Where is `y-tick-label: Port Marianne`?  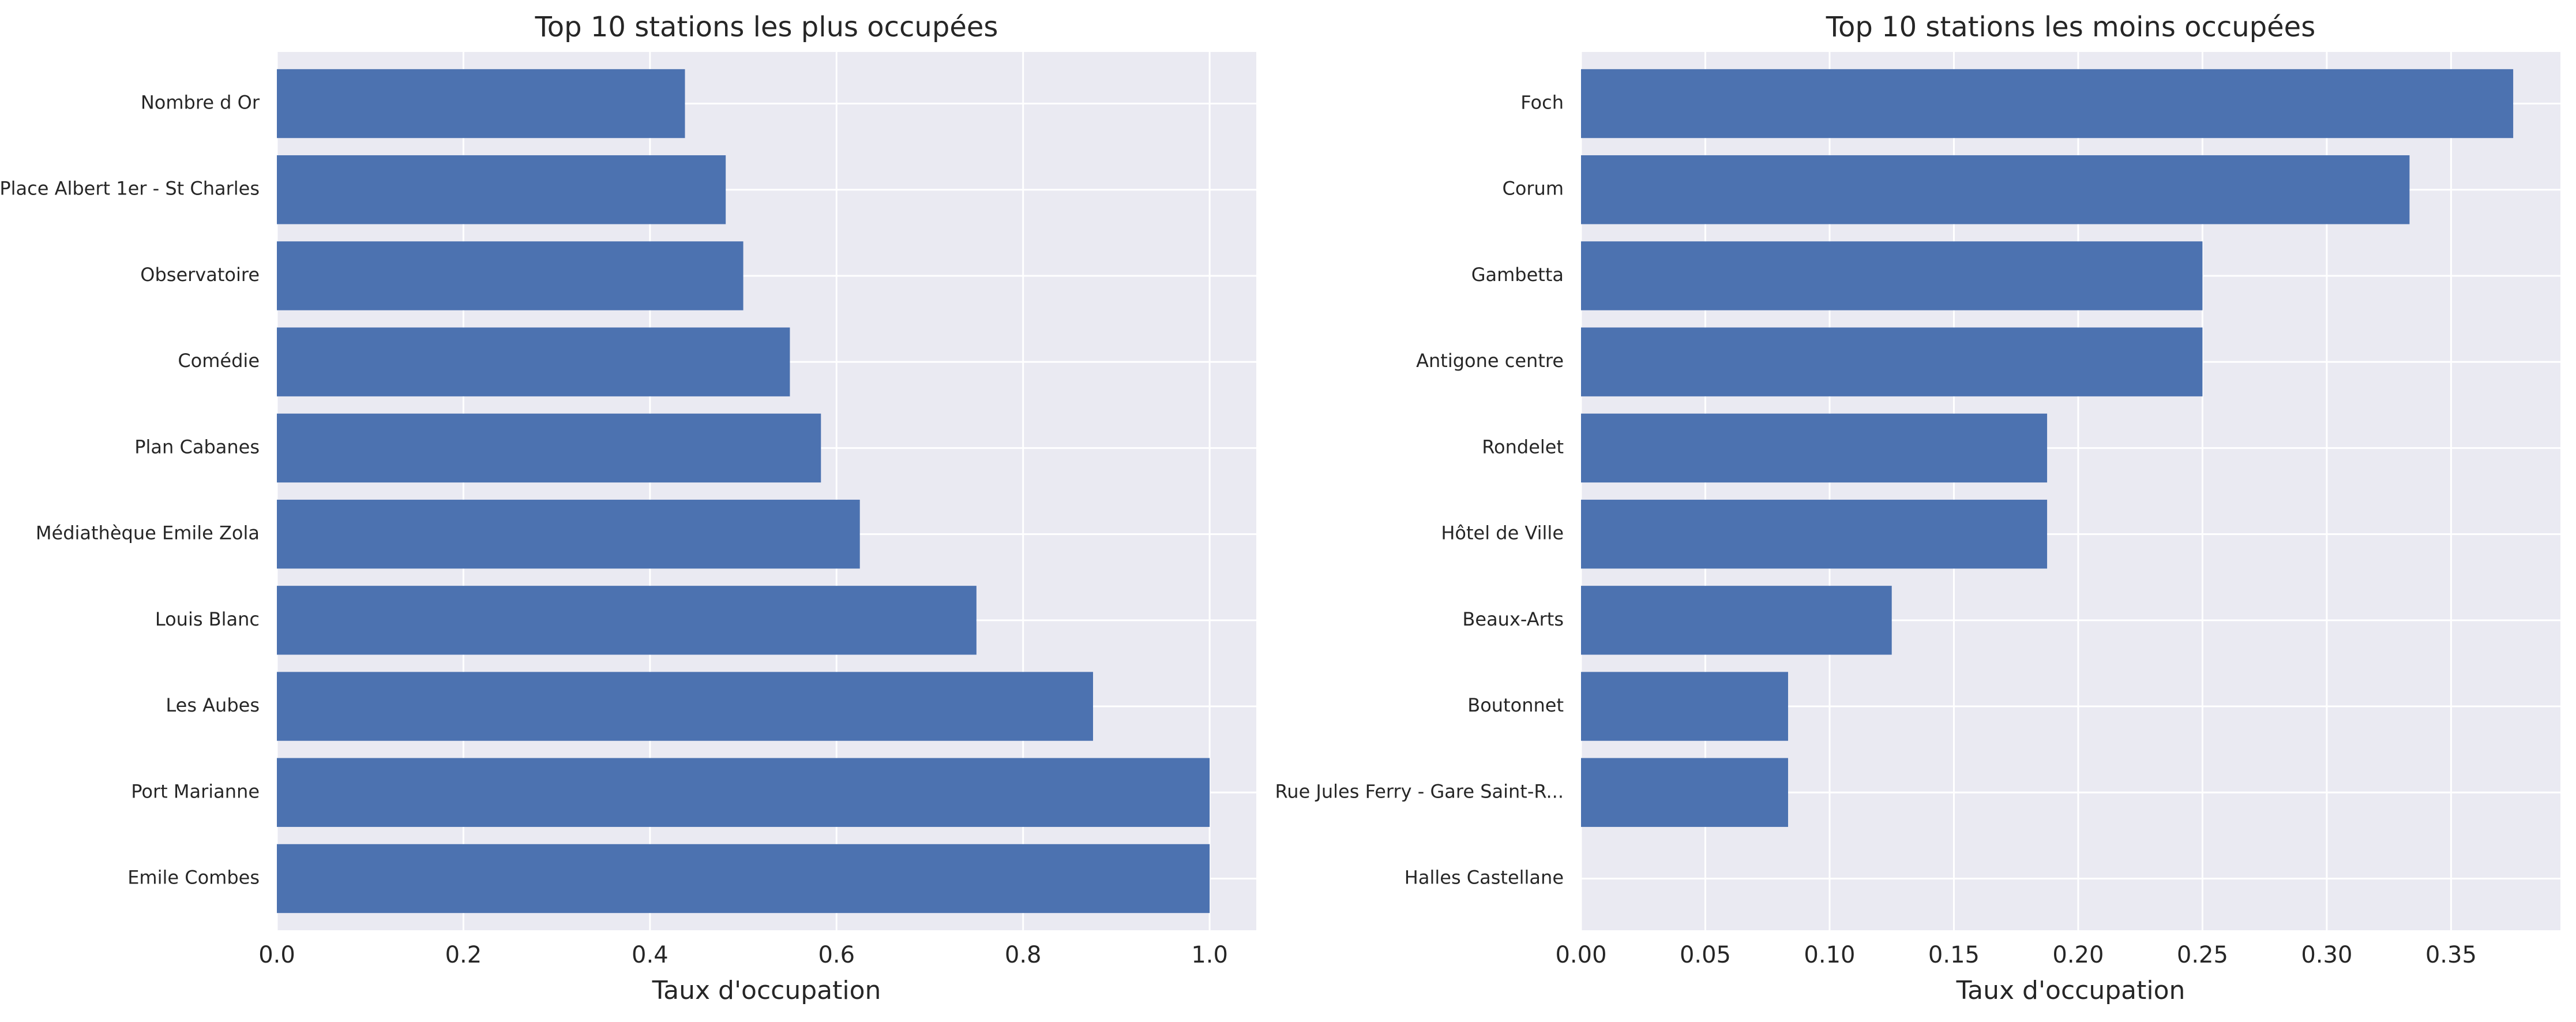 y-tick-label: Port Marianne is located at coordinates (195, 791).